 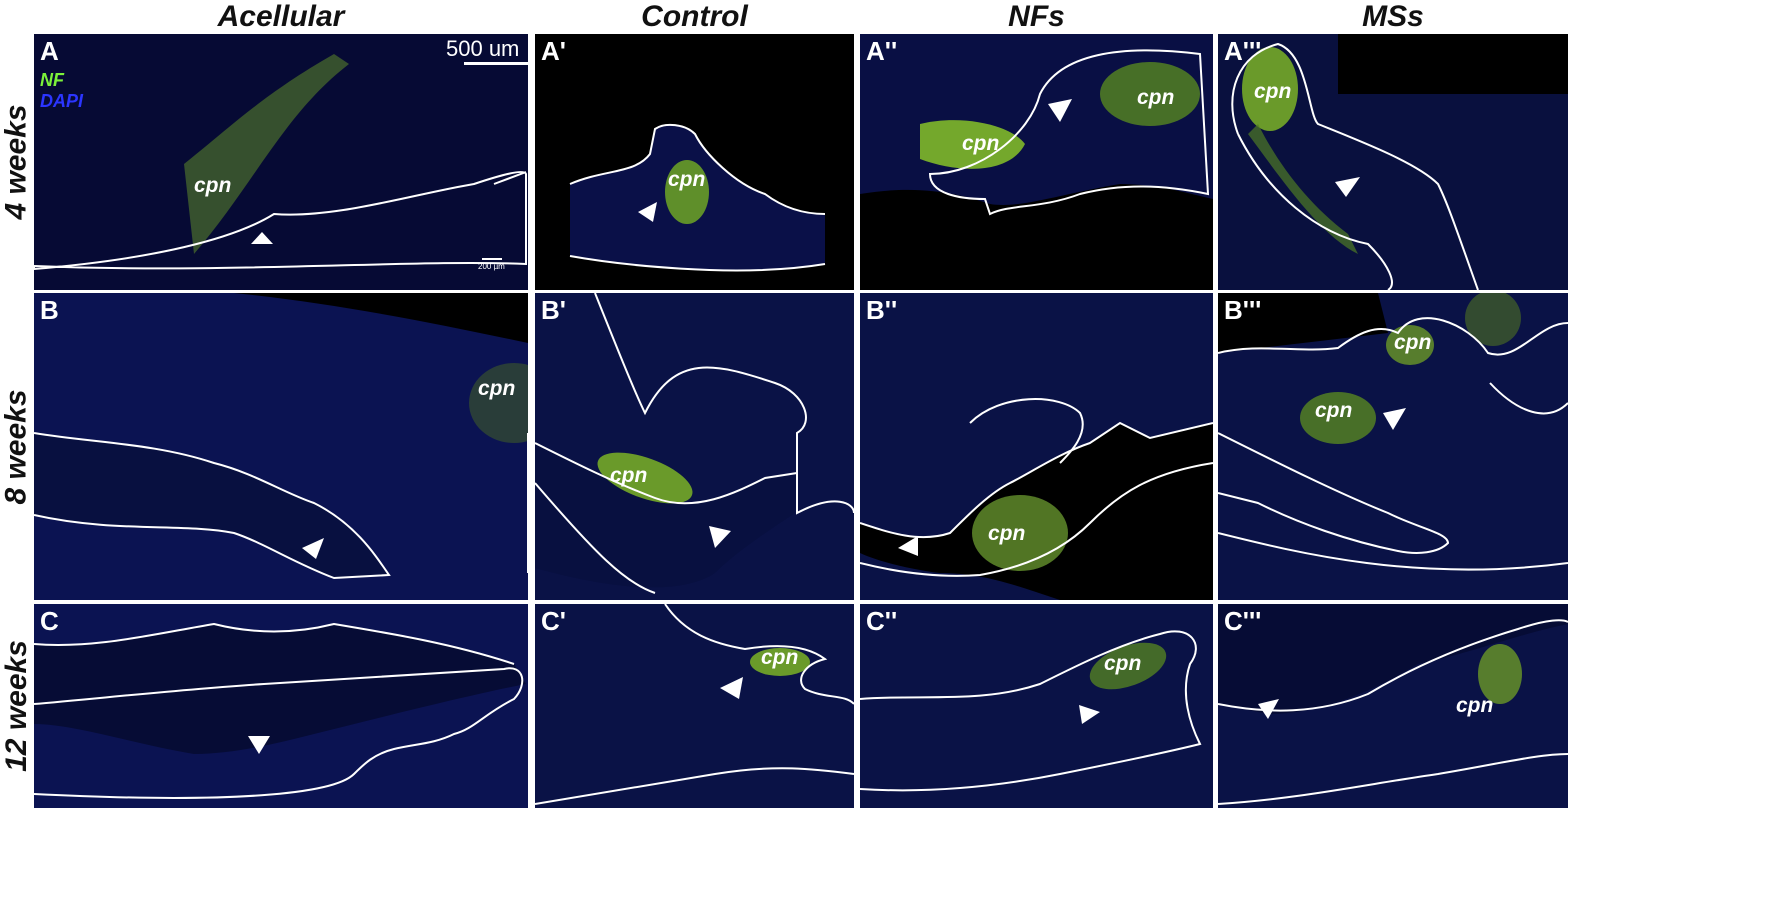 What do you see at coordinates (52, 80) in the screenshot?
I see `legend-nf: NF` at bounding box center [52, 80].